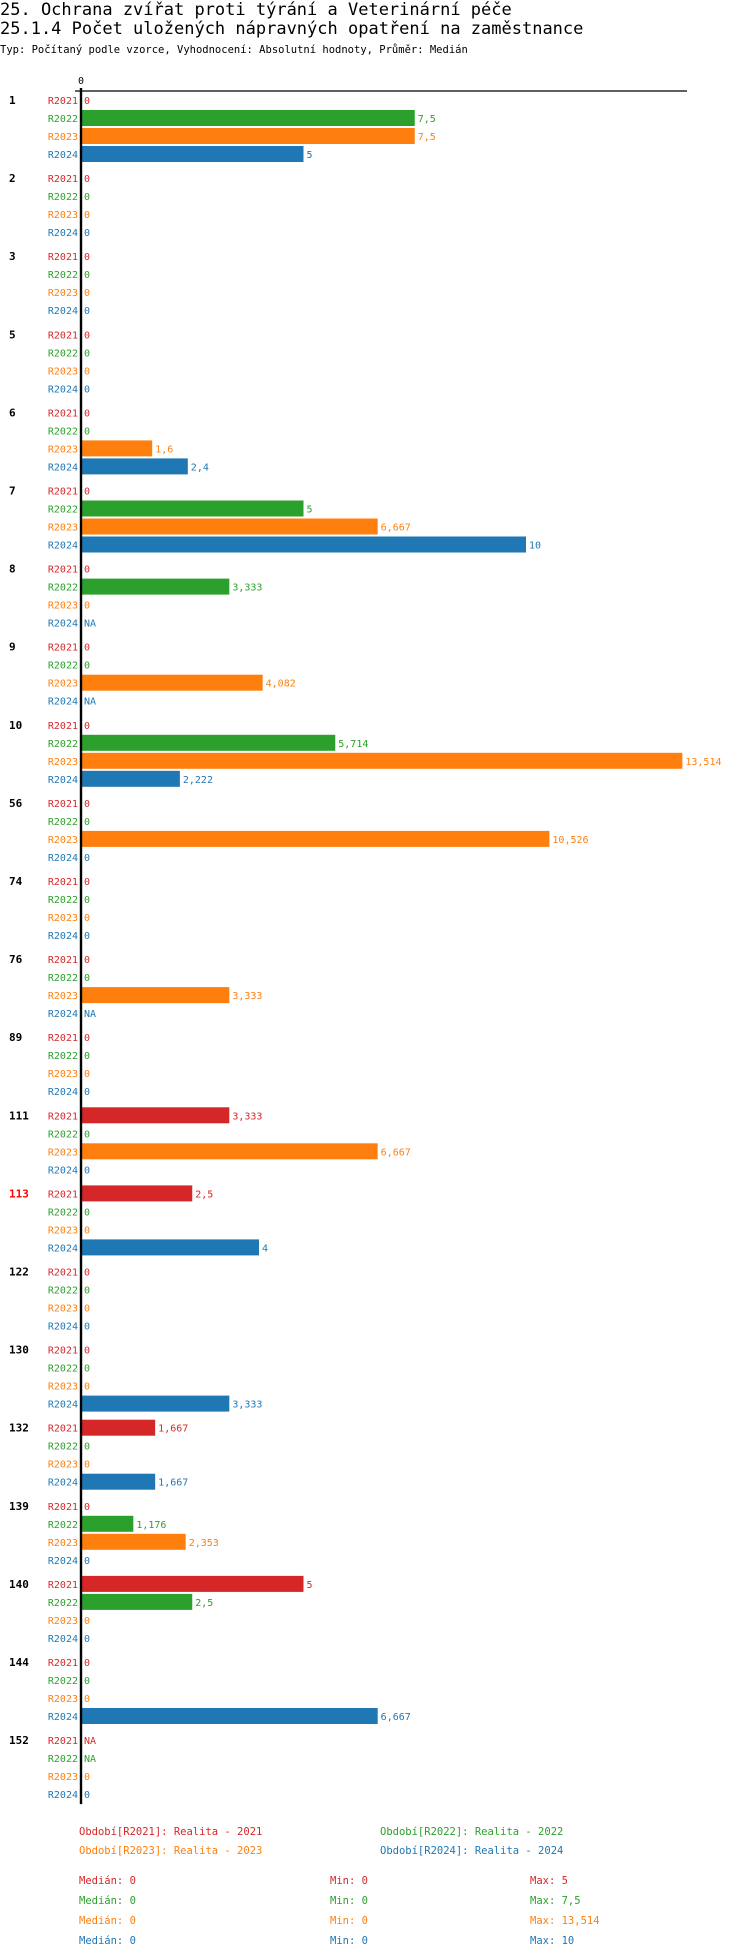 The height and width of the screenshot is (1958, 750). I want to click on legend-item: Období[R2022]: Realita - 2022, so click(471, 1832).